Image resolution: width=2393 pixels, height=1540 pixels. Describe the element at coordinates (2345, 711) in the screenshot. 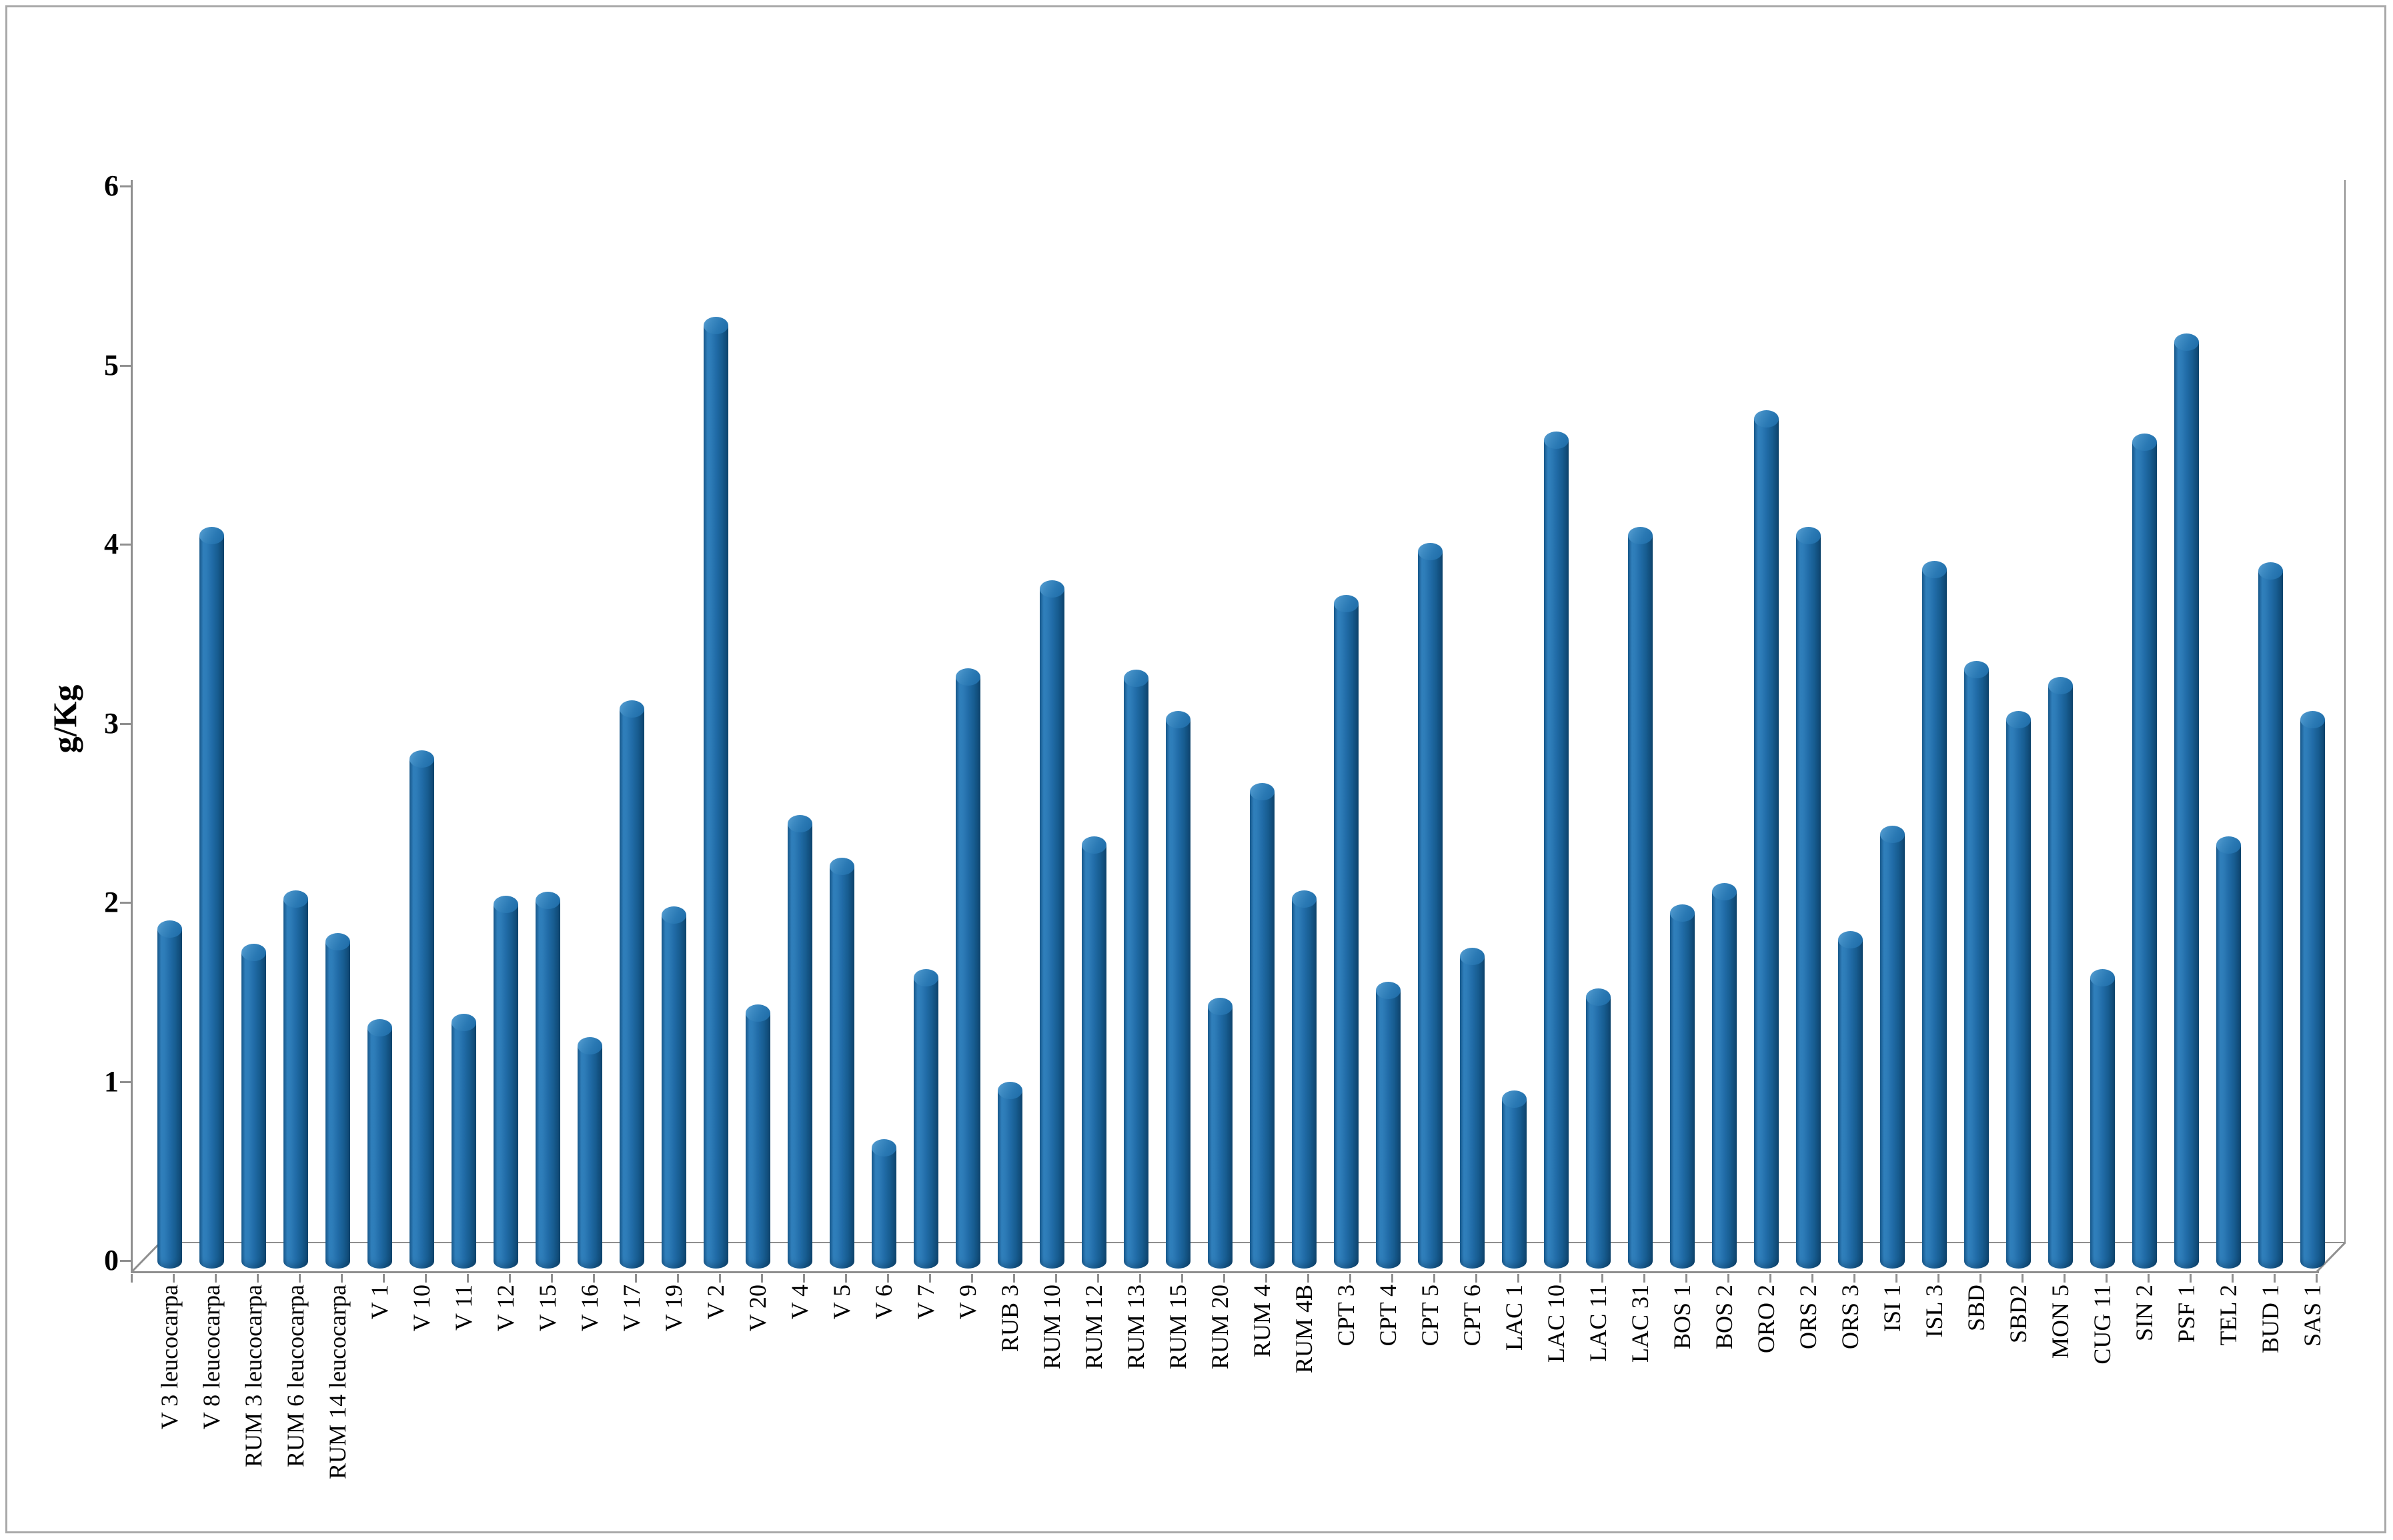

I see `right-wall-line` at that location.